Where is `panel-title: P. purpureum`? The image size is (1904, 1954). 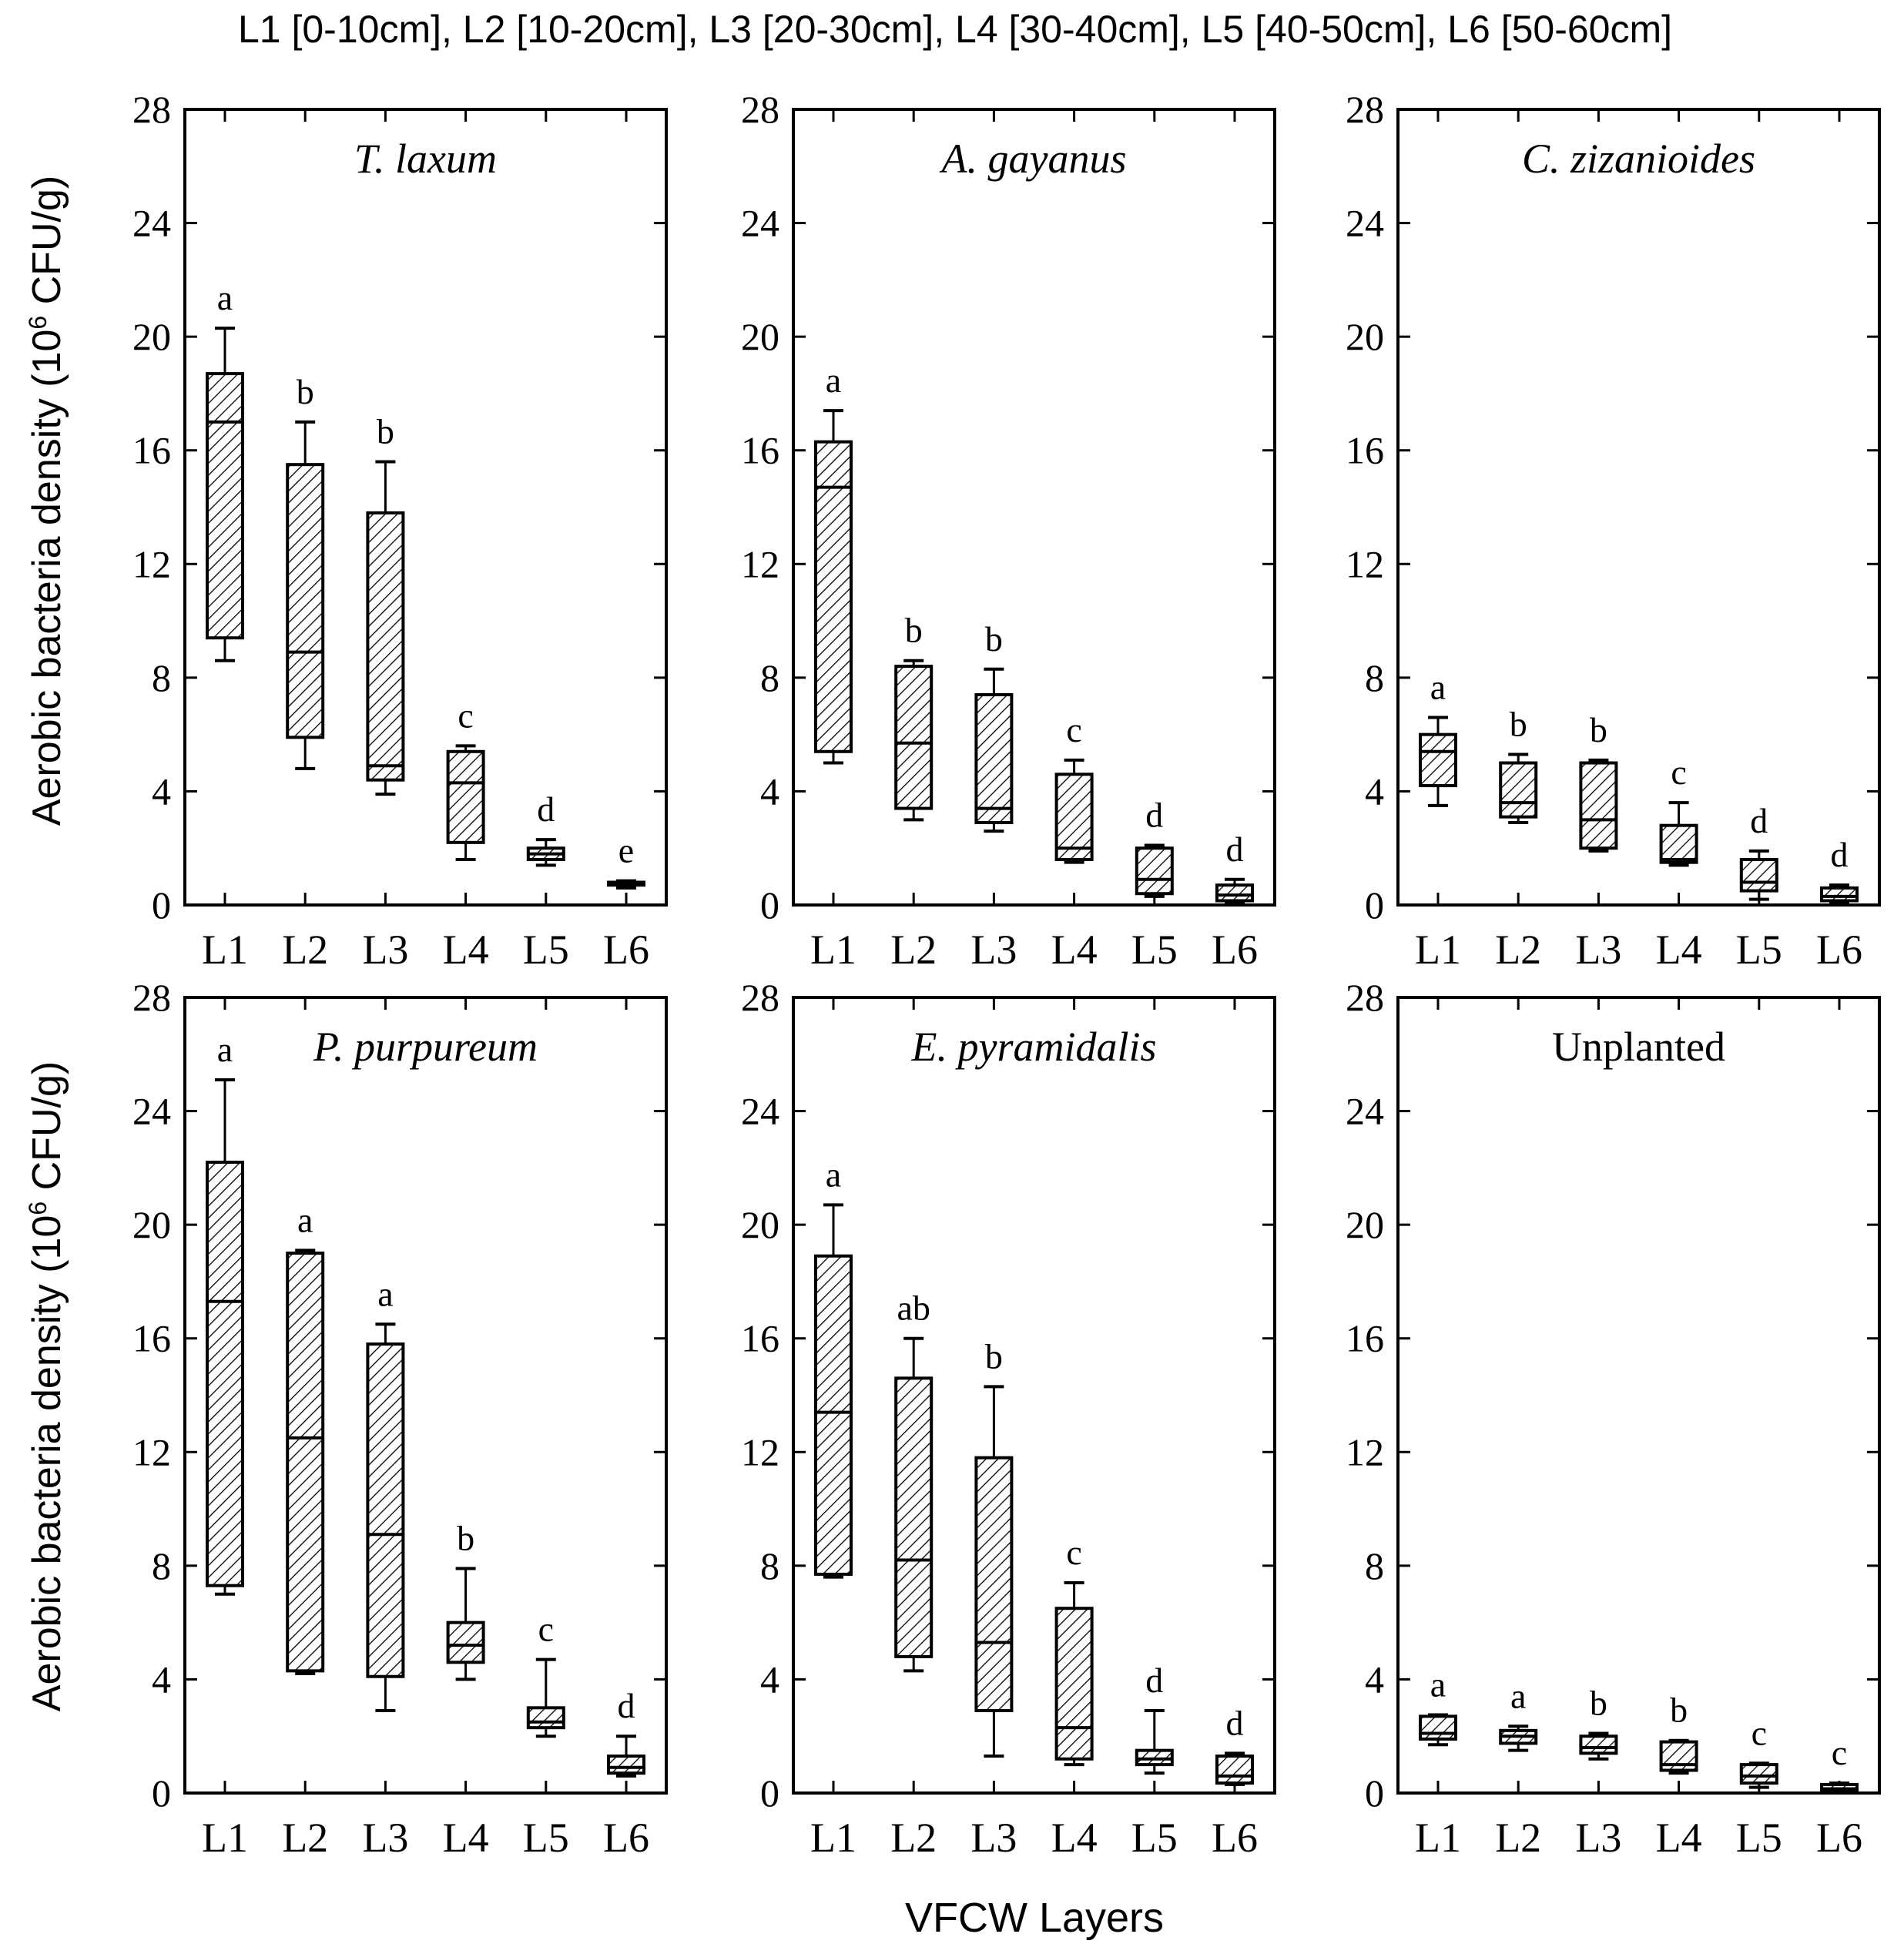
panel-title: P. purpureum is located at coordinates (425, 1047).